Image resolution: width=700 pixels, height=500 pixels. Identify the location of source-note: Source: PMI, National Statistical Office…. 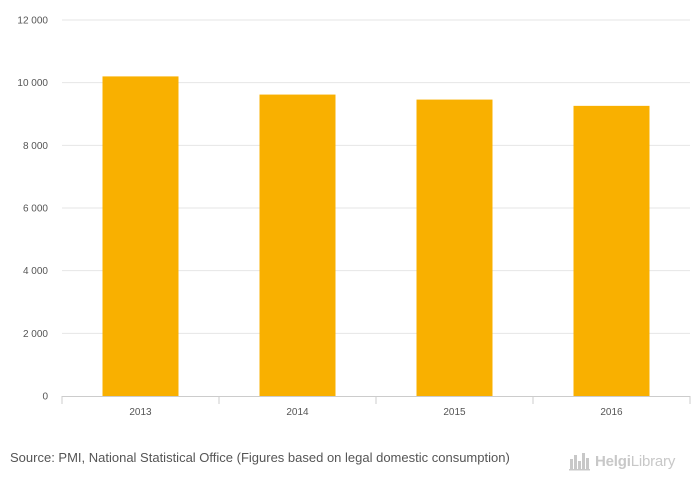
(270, 457).